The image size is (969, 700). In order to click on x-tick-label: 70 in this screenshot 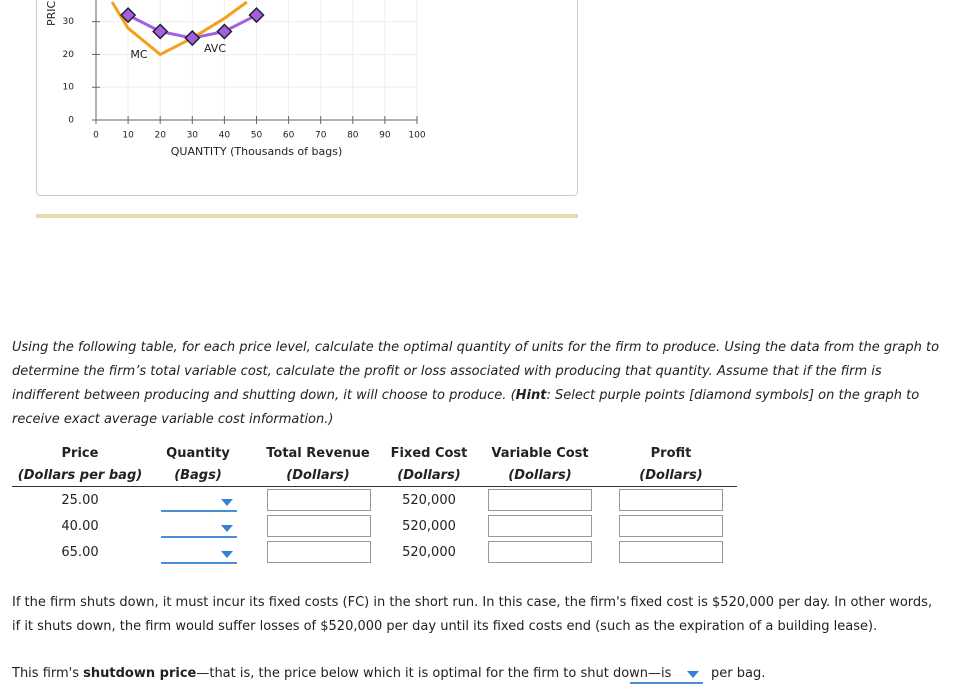, I will do `click(321, 136)`.